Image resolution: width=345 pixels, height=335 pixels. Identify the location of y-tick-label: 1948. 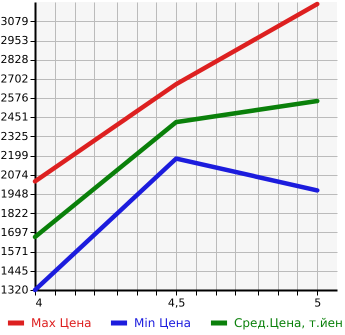
(14, 194).